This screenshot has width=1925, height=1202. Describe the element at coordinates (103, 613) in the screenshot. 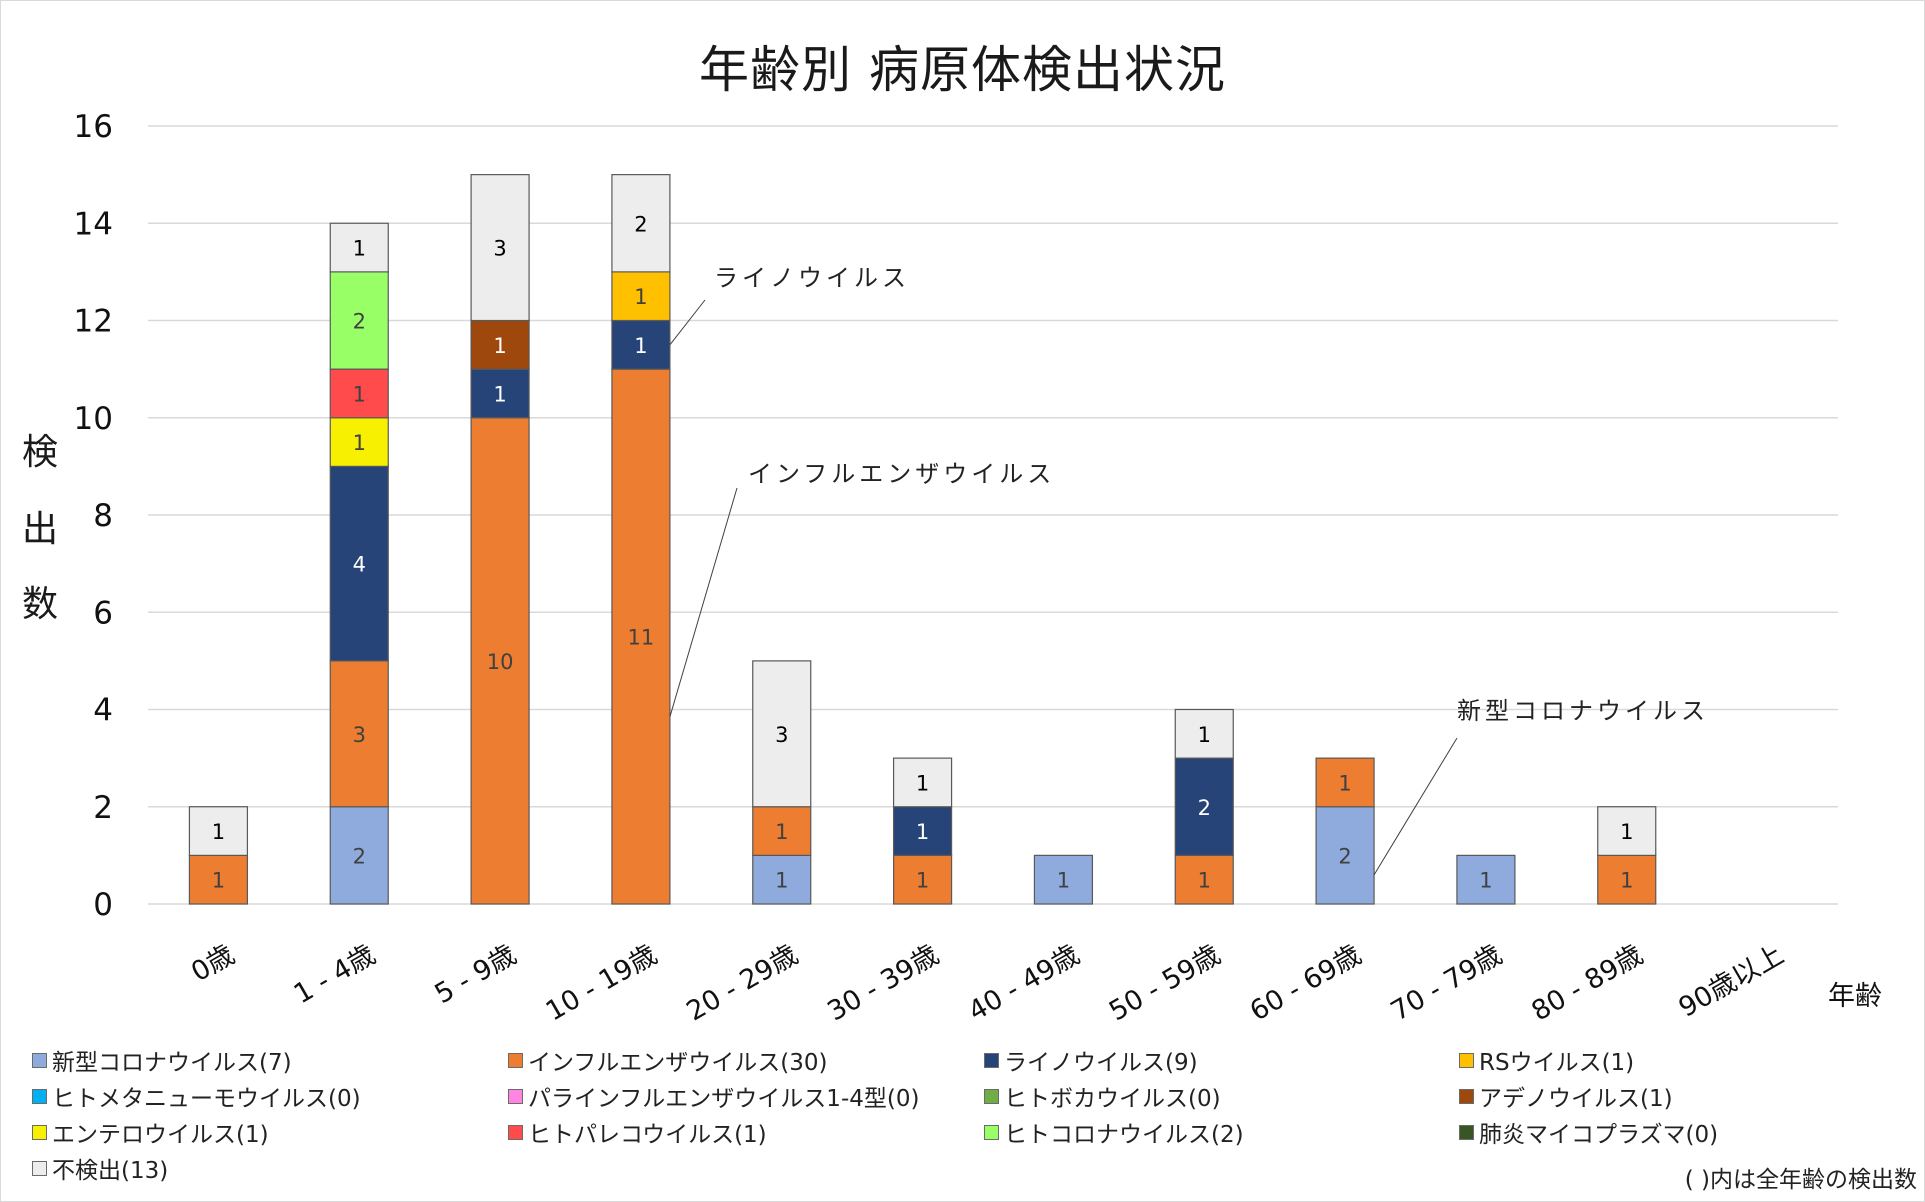

I see `y-tick-label: 6` at that location.